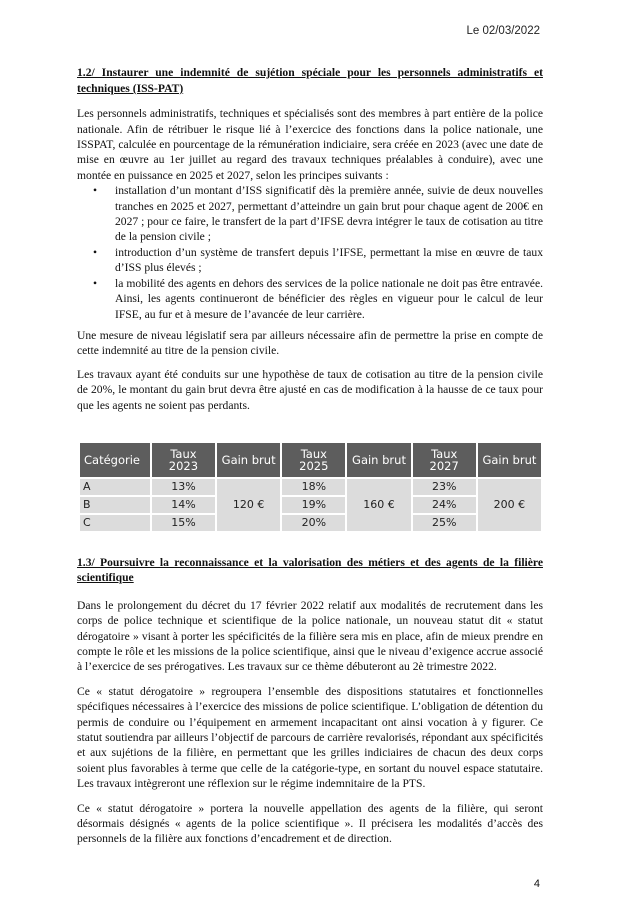 The image size is (620, 922). Describe the element at coordinates (115, 522) in the screenshot. I see `cell-category: C` at that location.